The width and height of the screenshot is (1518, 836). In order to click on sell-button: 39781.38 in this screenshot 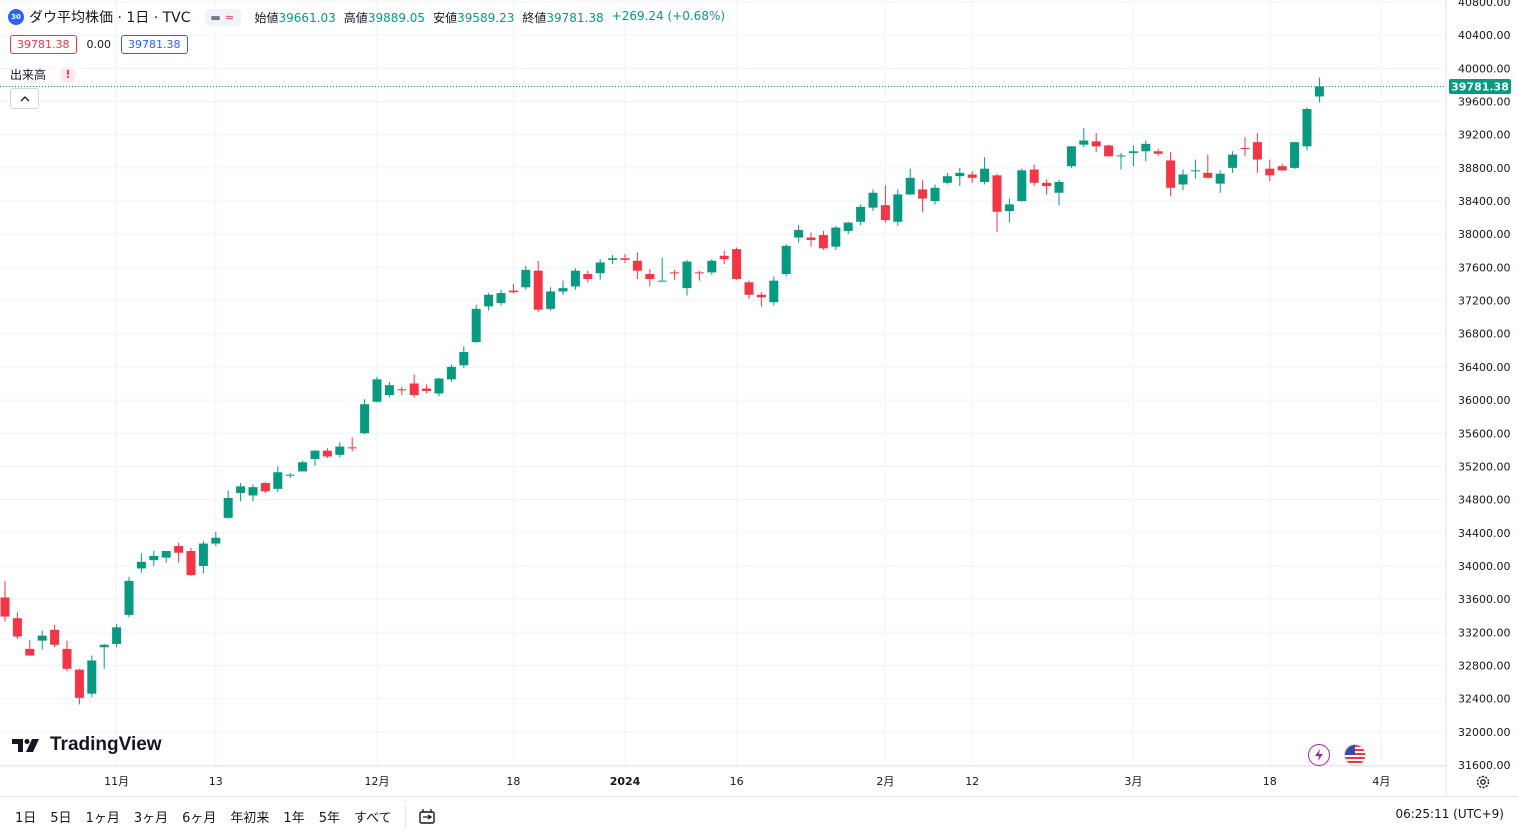, I will do `click(43, 44)`.